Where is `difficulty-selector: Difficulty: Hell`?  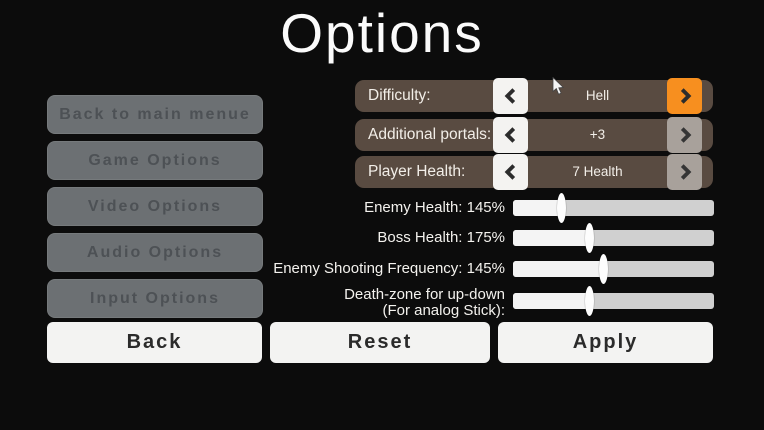 difficulty-selector: Difficulty: Hell is located at coordinates (534, 96).